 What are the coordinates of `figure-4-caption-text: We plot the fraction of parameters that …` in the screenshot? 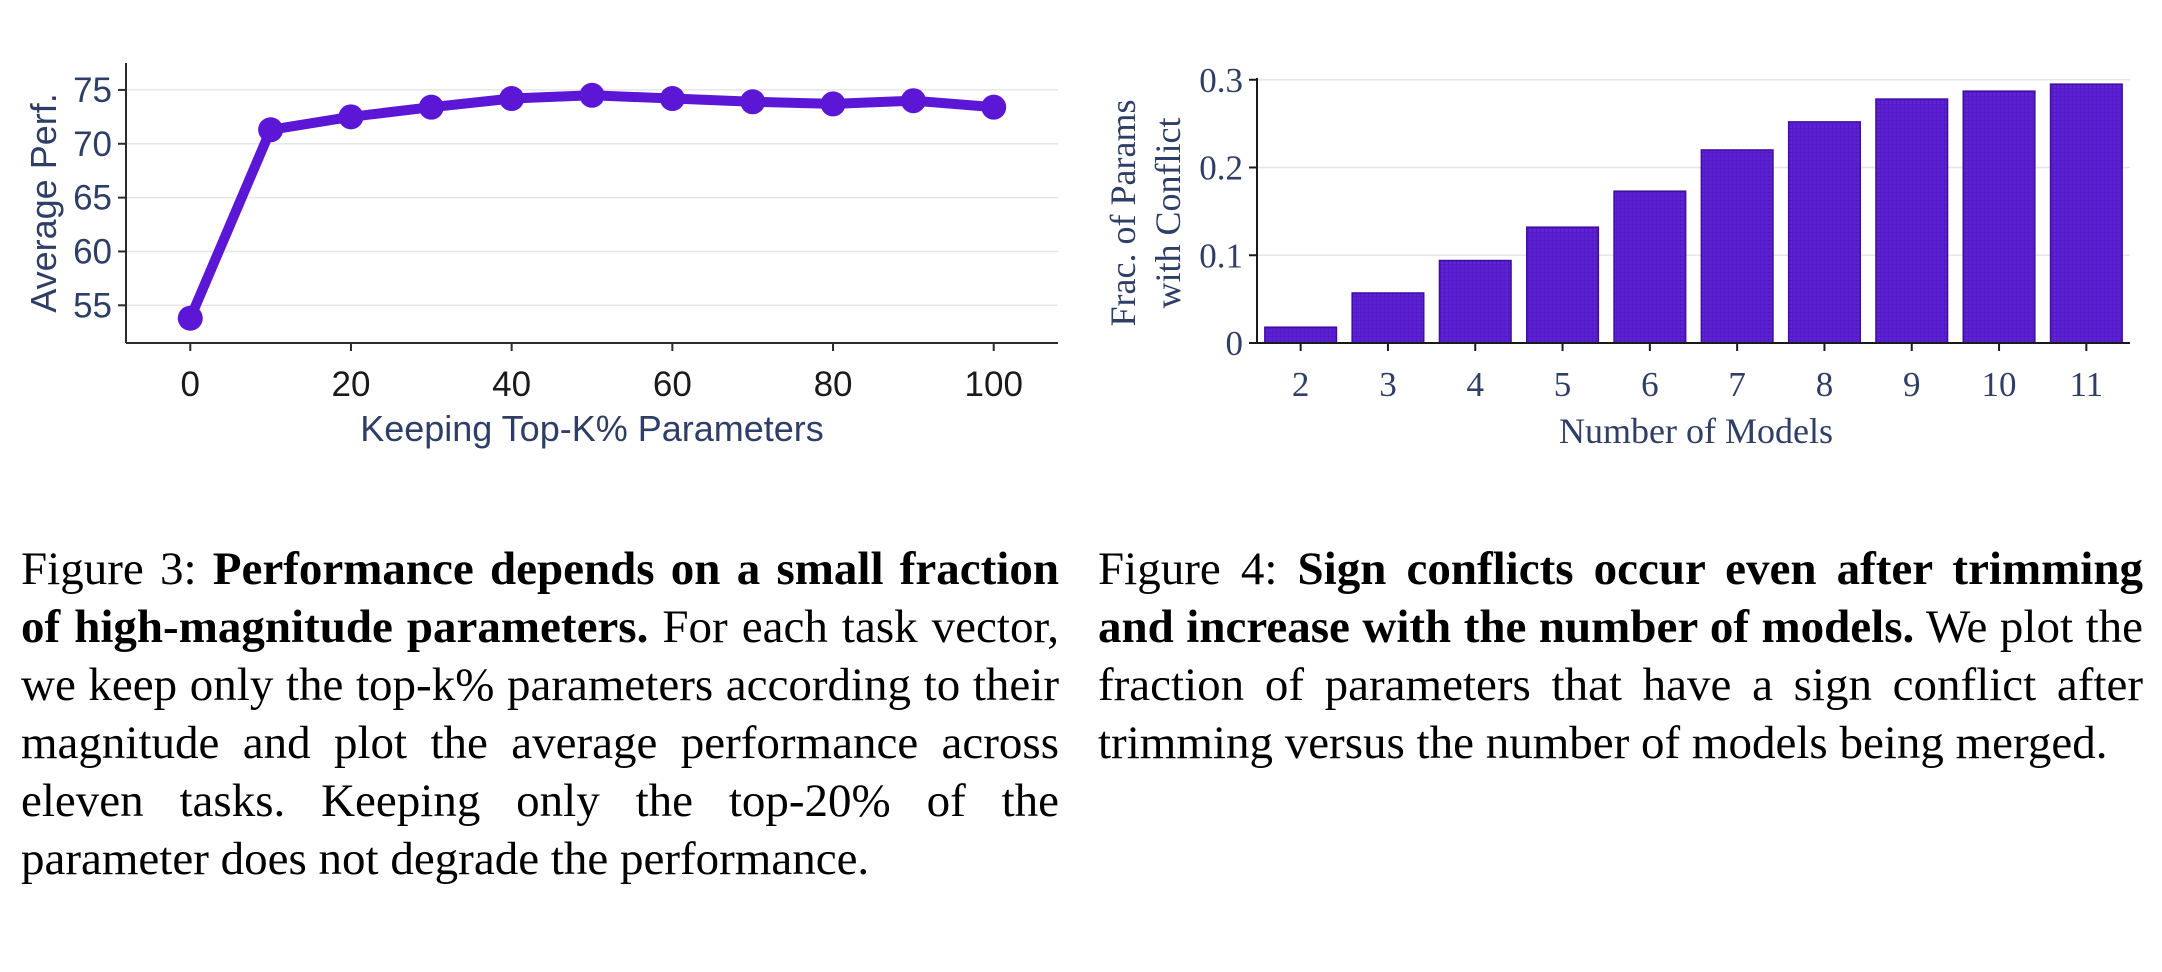 It's located at (1620, 685).